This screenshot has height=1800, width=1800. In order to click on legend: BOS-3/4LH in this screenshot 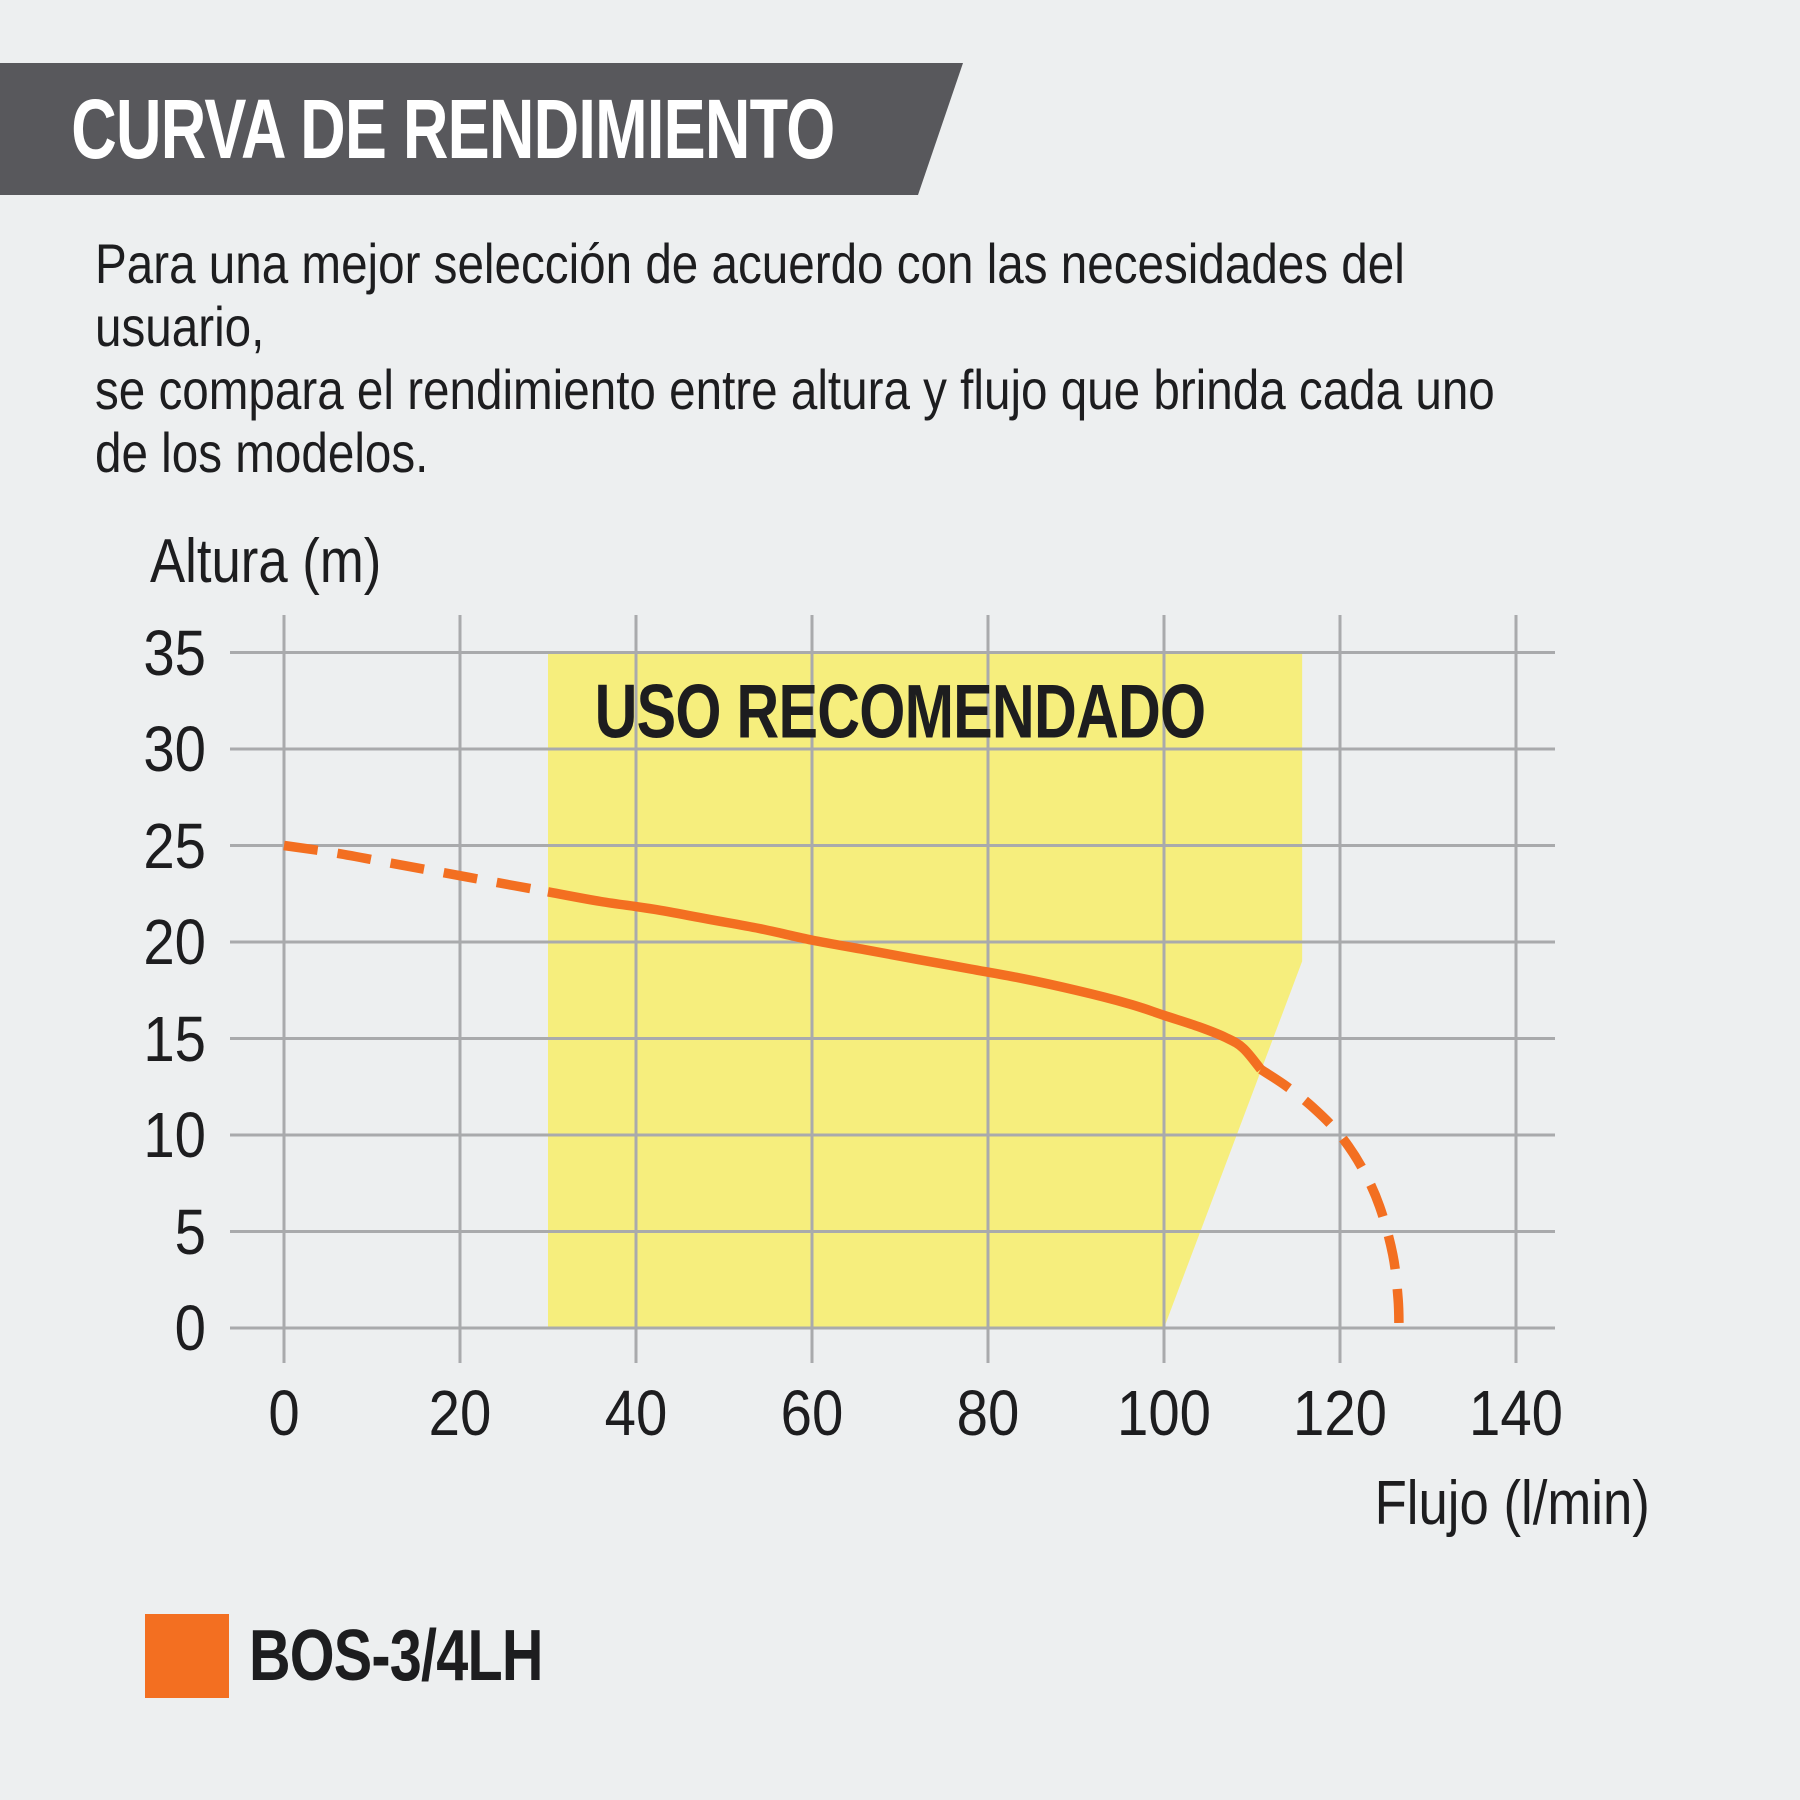, I will do `click(380, 1656)`.